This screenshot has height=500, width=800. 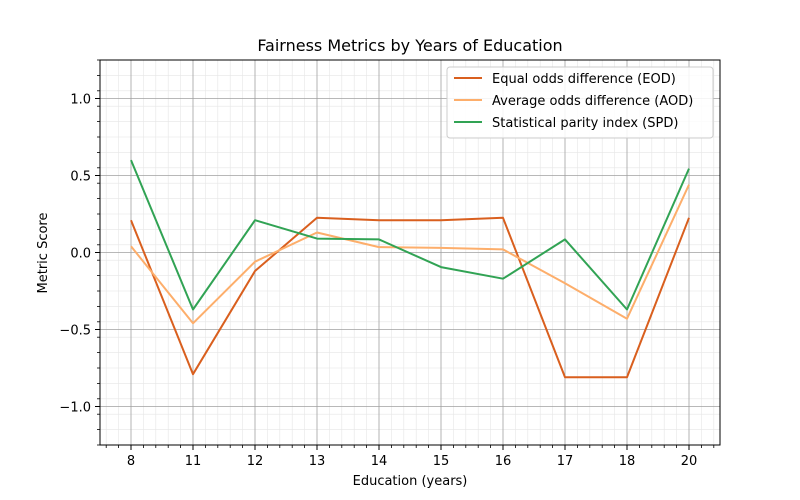 I want to click on x-tick-label: 18, so click(x=627, y=461).